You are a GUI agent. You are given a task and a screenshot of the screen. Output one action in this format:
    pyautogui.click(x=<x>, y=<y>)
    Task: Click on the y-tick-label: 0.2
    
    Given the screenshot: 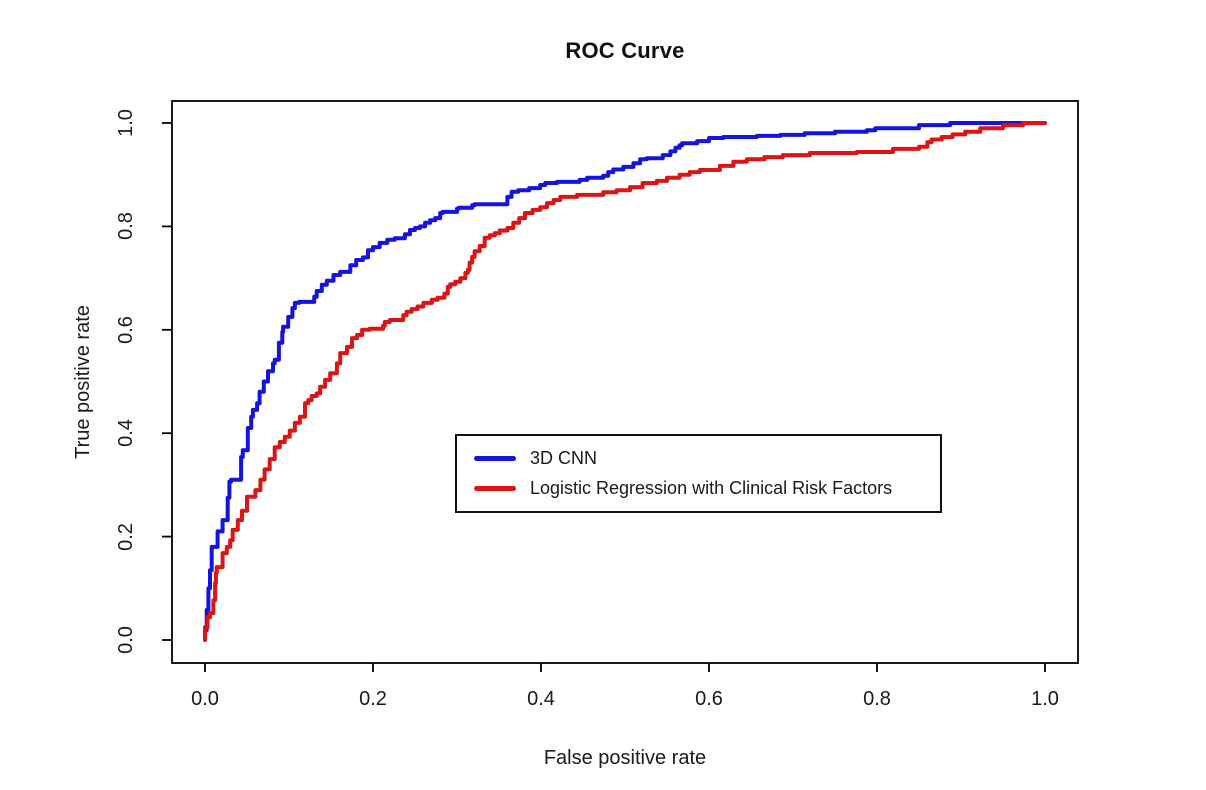 What is the action you would take?
    pyautogui.click(x=125, y=537)
    